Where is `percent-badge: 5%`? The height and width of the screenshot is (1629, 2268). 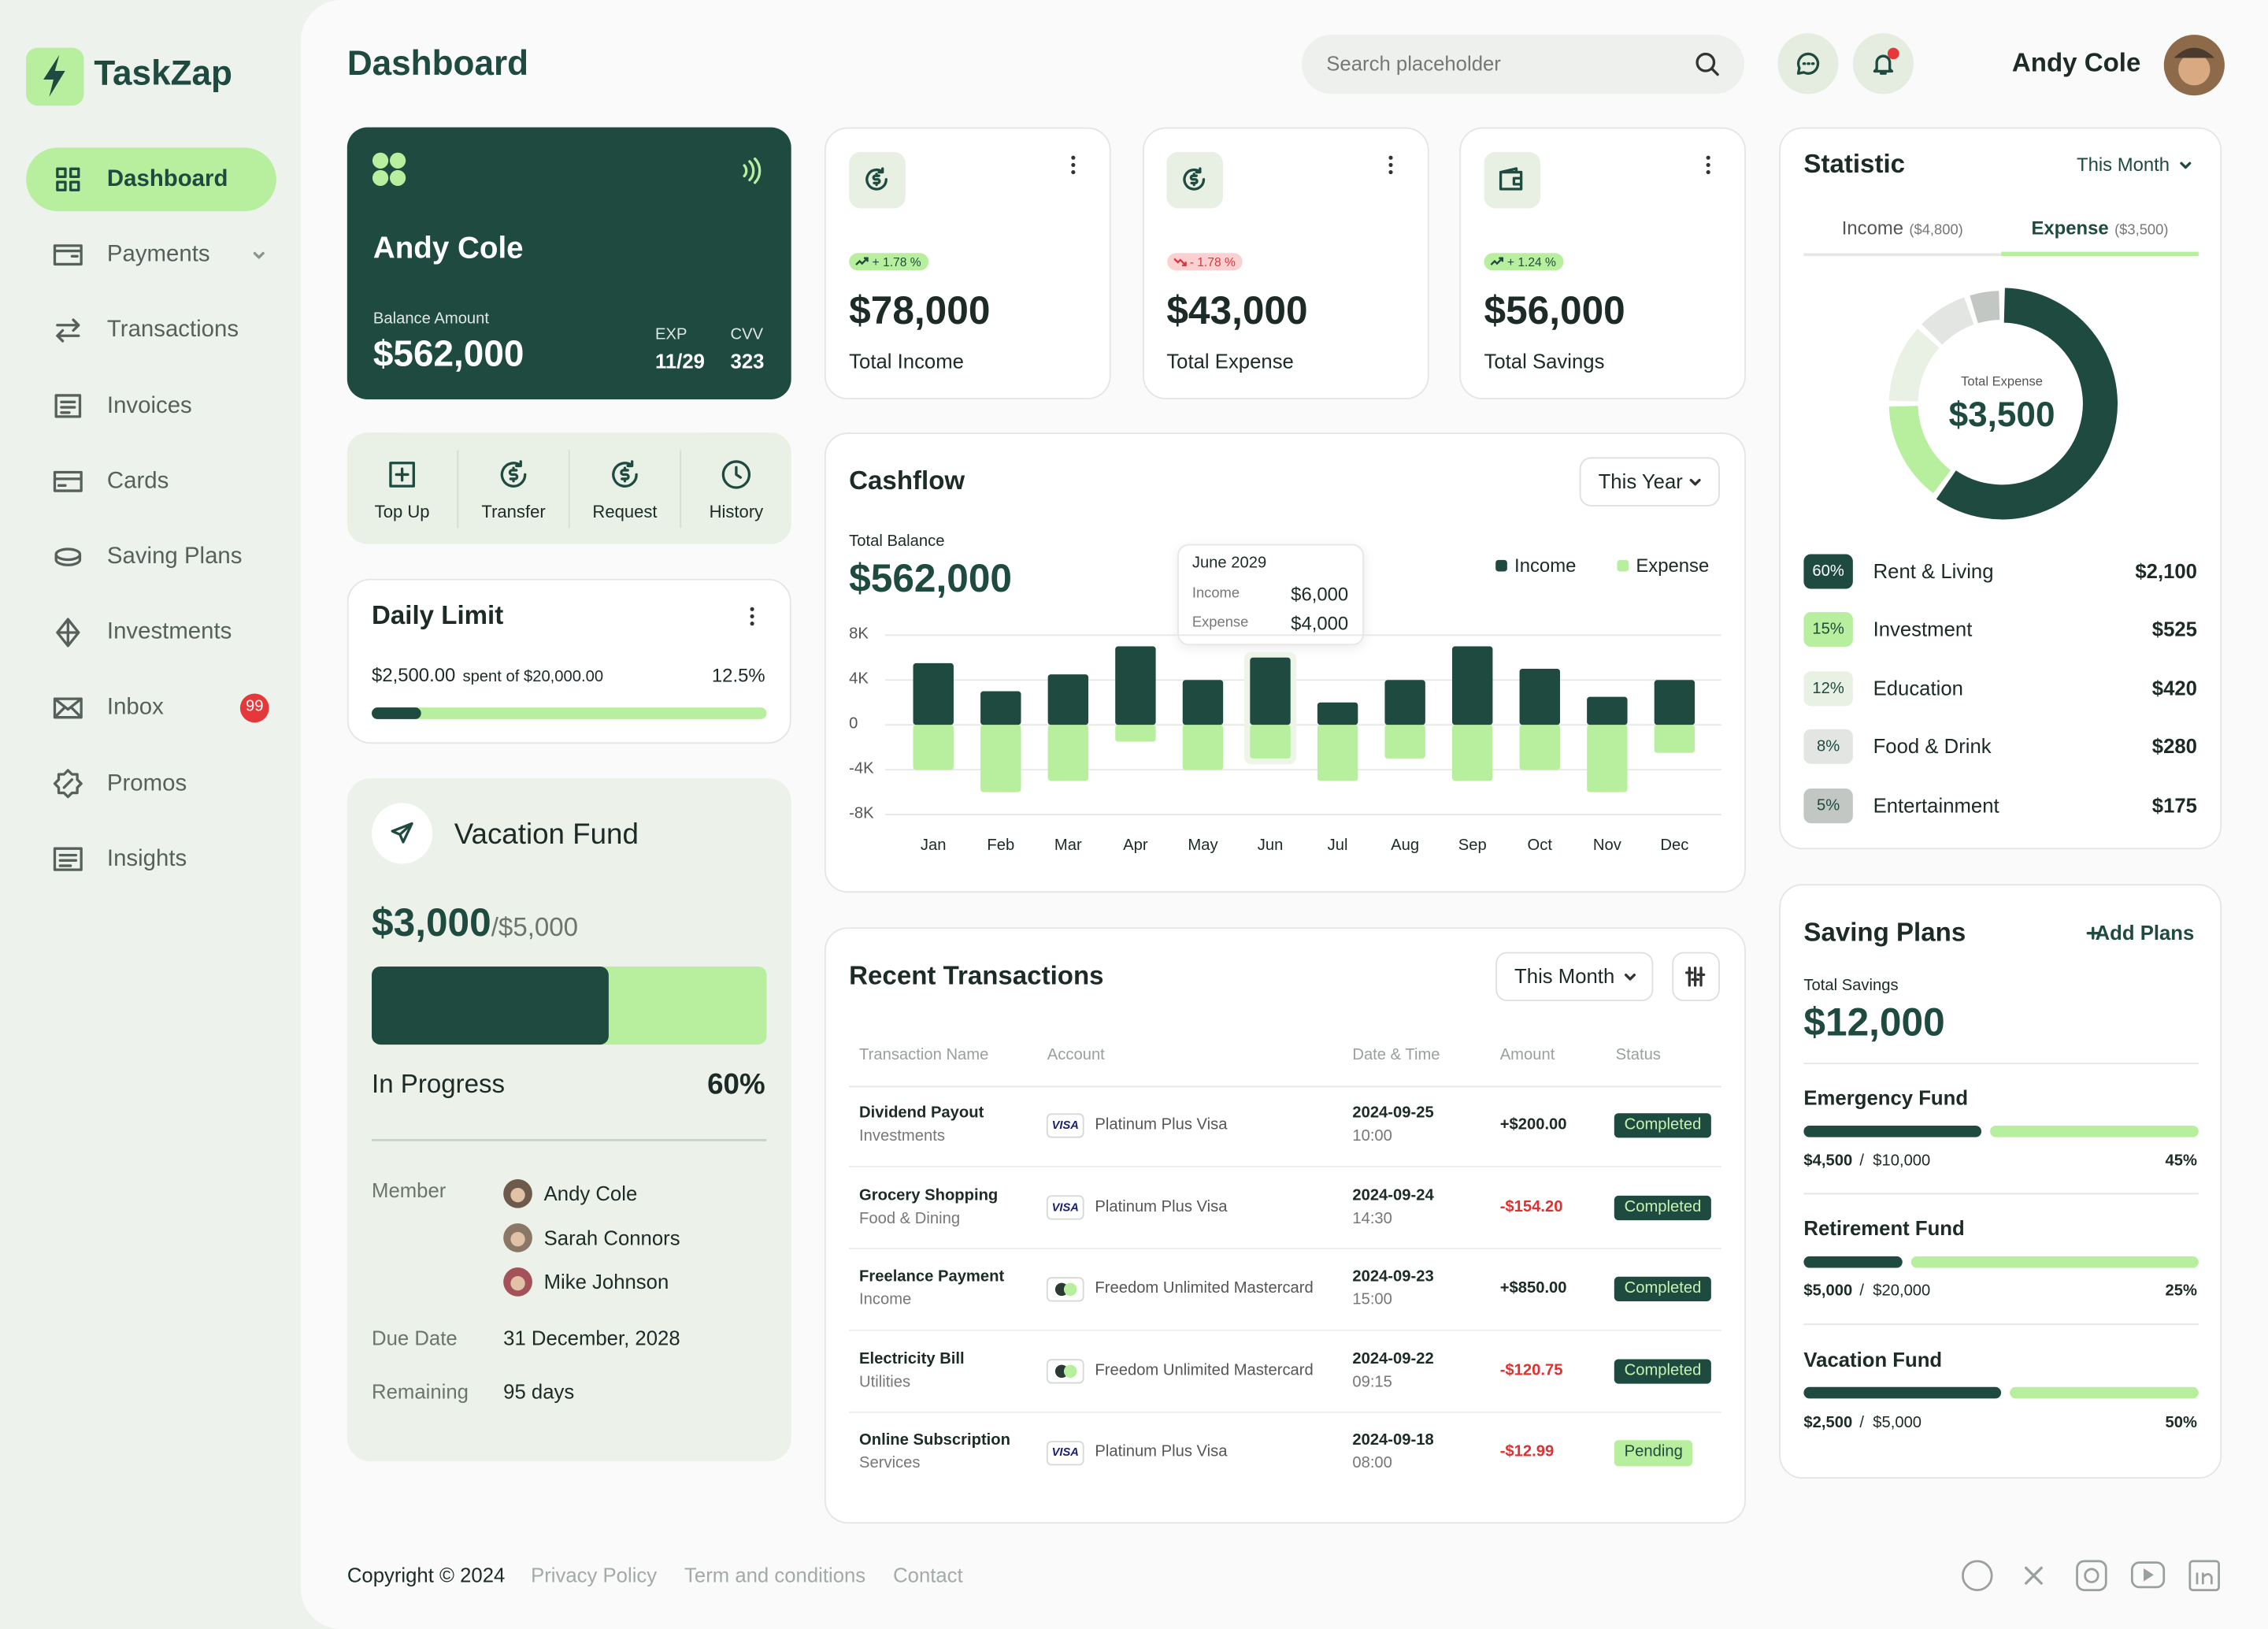 percent-badge: 5% is located at coordinates (1828, 806).